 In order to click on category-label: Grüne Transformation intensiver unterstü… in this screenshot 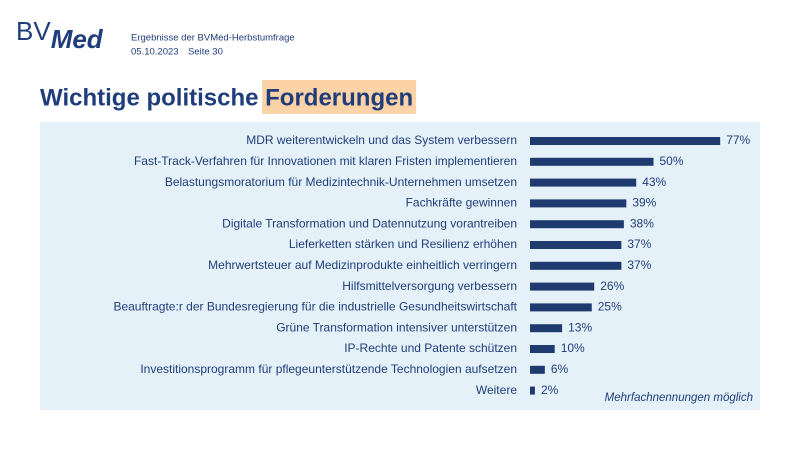, I will do `click(396, 327)`.